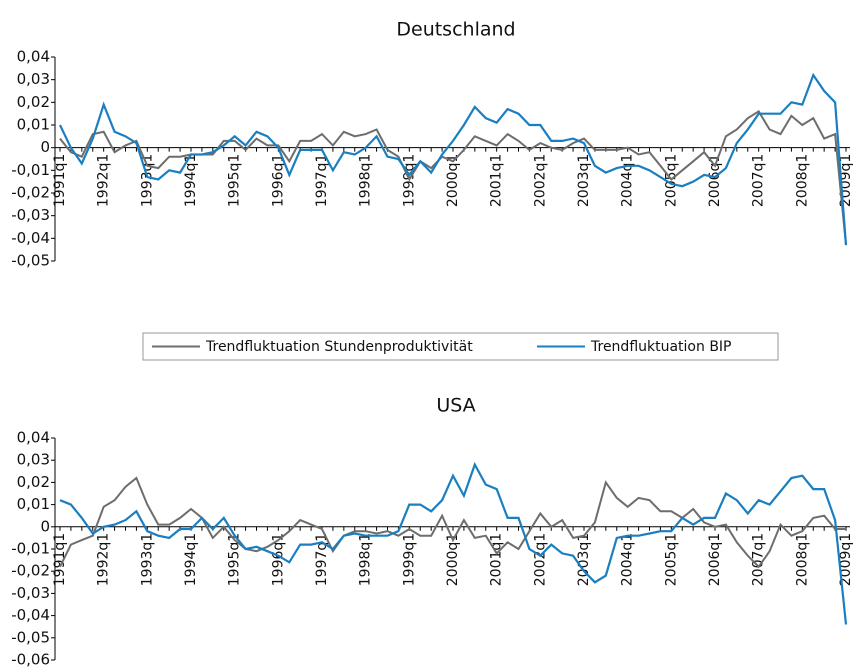  Describe the element at coordinates (30, 659) in the screenshot. I see `y-tick-label: -0,06` at that location.